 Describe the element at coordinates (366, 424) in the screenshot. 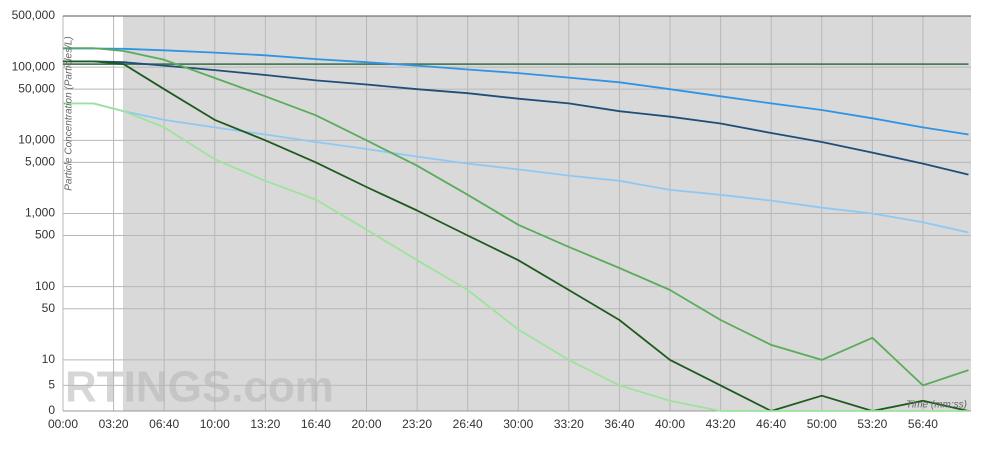

I see `x-tick-label: 20:00` at that location.